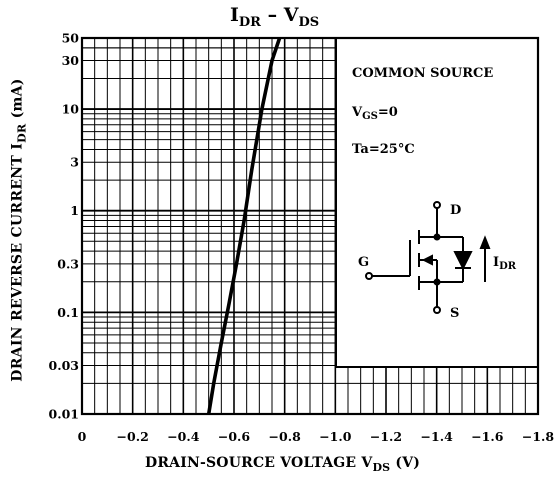 This screenshot has width=557, height=481. What do you see at coordinates (374, 113) in the screenshot?
I see `annotation-vgs: VGS=0` at bounding box center [374, 113].